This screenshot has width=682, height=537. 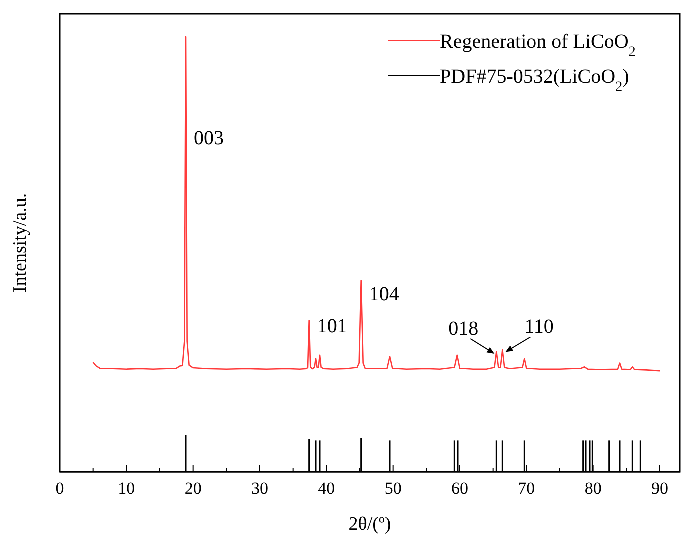 I want to click on x-tick-label: 10, so click(x=127, y=488).